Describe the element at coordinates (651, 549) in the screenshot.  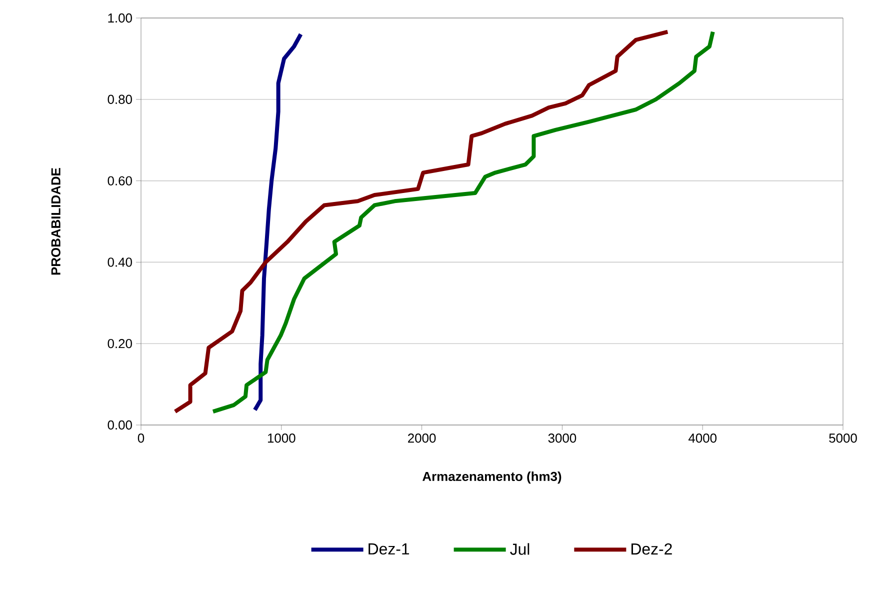
I see `legend-label: Dez-2` at that location.